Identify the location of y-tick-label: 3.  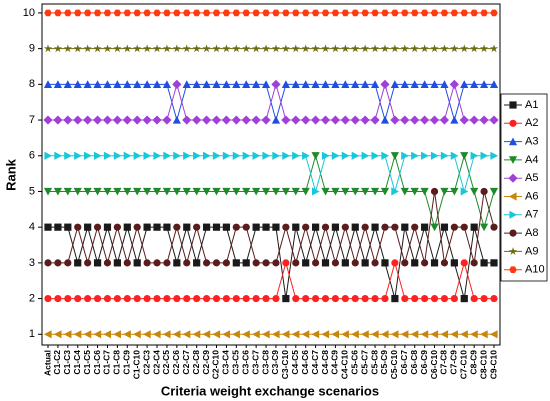
(32, 263).